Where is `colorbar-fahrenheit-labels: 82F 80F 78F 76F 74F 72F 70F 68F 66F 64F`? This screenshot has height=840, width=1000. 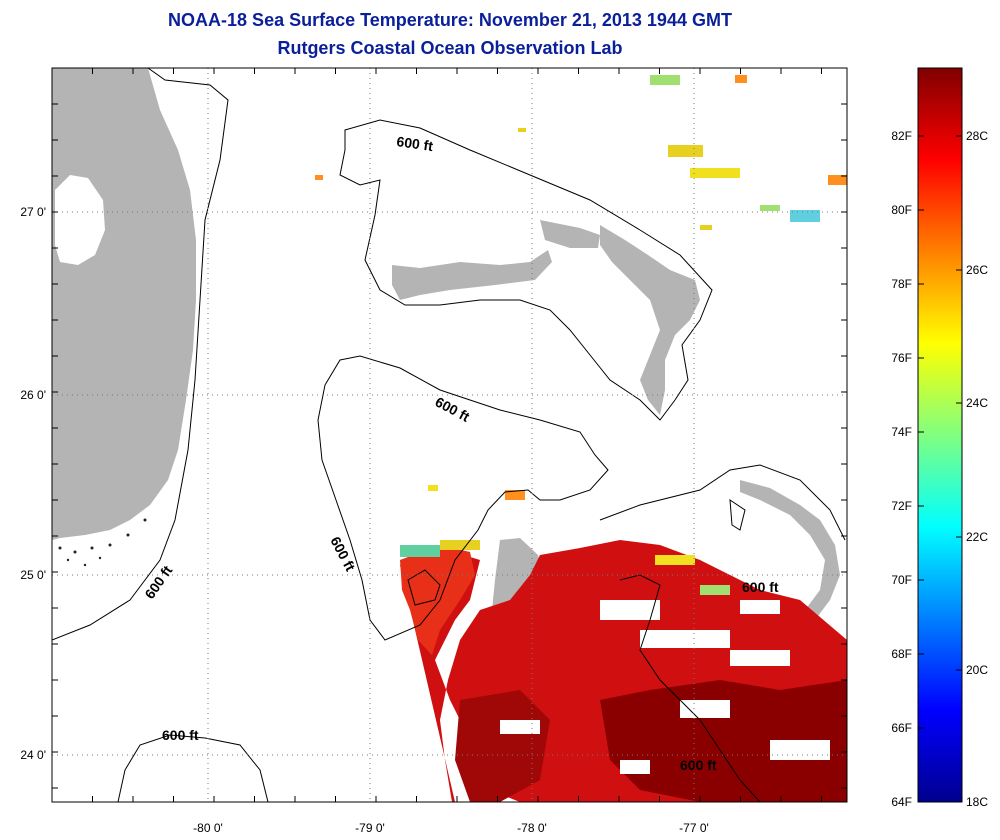 colorbar-fahrenheit-labels: 82F 80F 78F 76F 74F 72F 70F 68F 66F 64F is located at coordinates (901, 469).